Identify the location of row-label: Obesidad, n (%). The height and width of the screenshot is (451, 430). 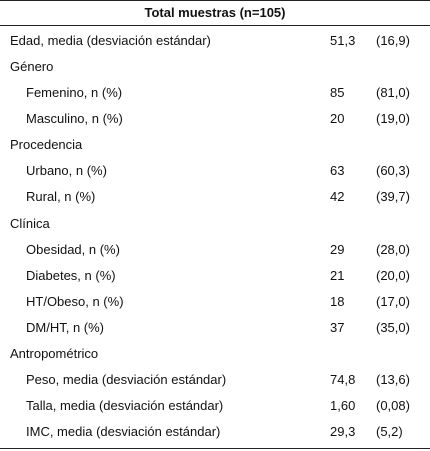
(73, 249).